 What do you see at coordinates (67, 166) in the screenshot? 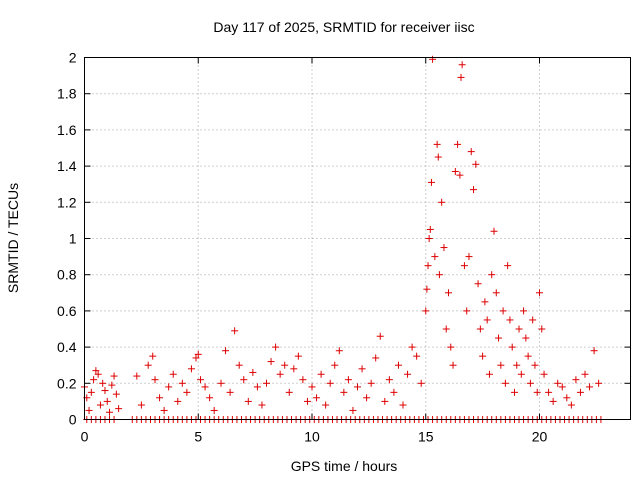
I see `y-tick-label: 1.4` at bounding box center [67, 166].